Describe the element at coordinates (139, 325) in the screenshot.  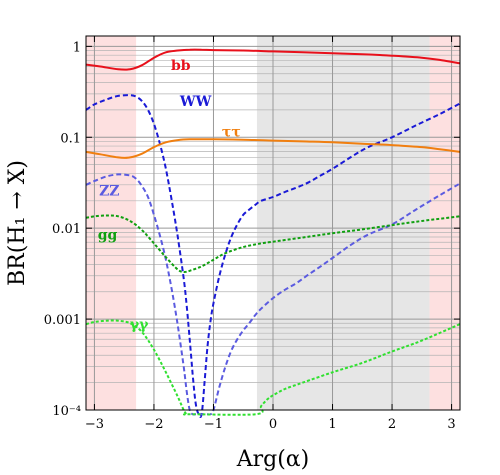
I see `series-label-γγ: γγ` at that location.